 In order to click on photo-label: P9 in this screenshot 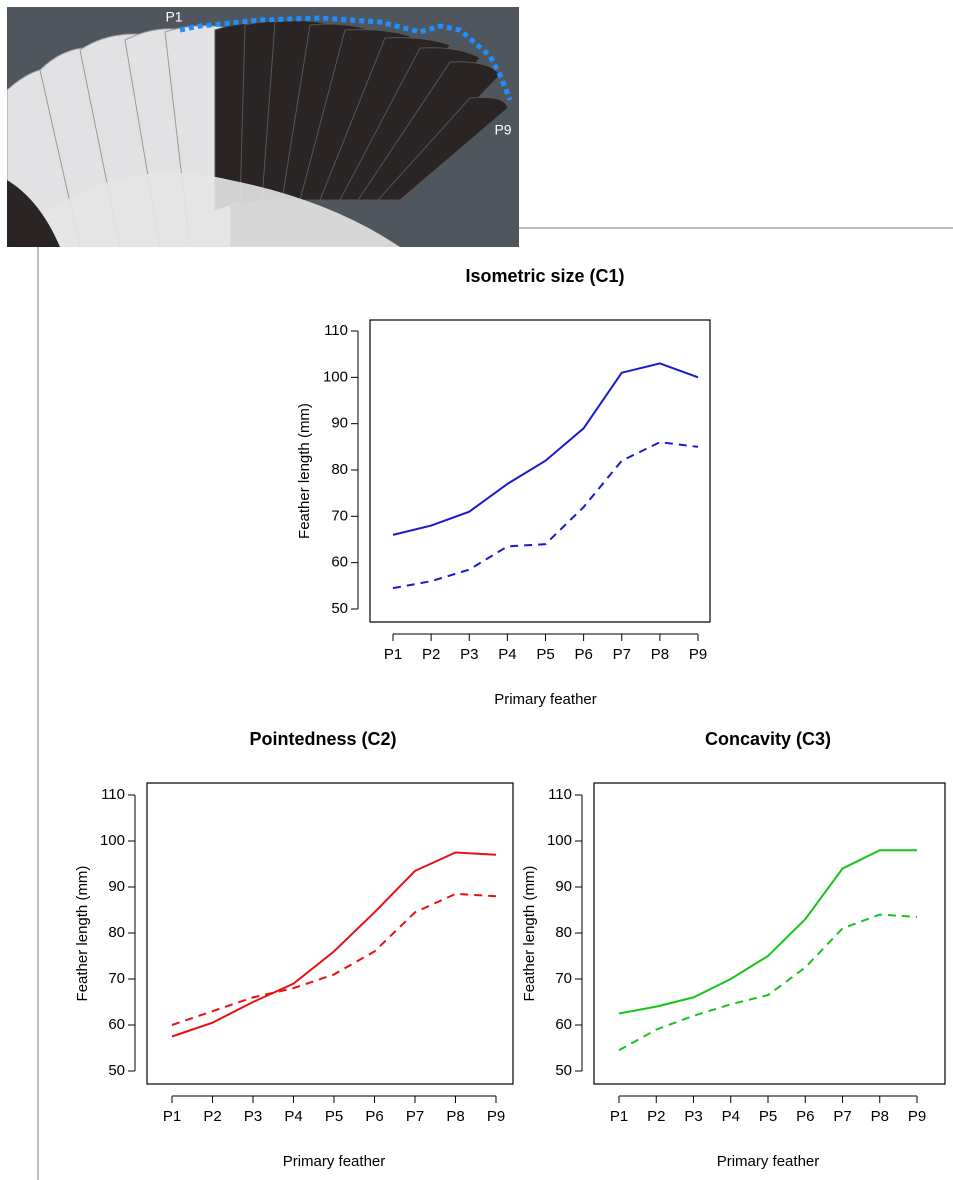, I will do `click(502, 130)`.